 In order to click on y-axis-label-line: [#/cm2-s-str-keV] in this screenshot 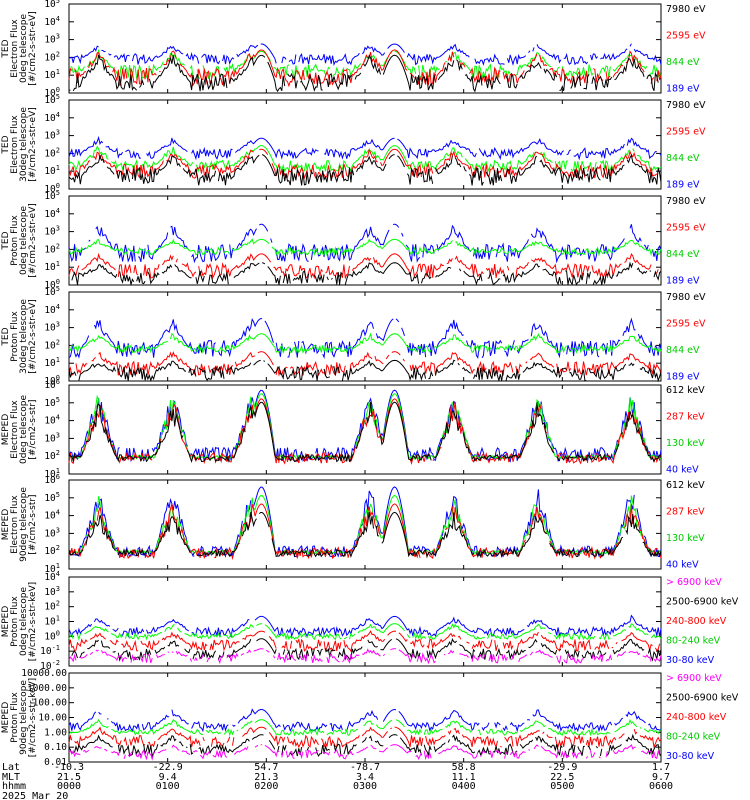, I will do `click(33, 717)`.